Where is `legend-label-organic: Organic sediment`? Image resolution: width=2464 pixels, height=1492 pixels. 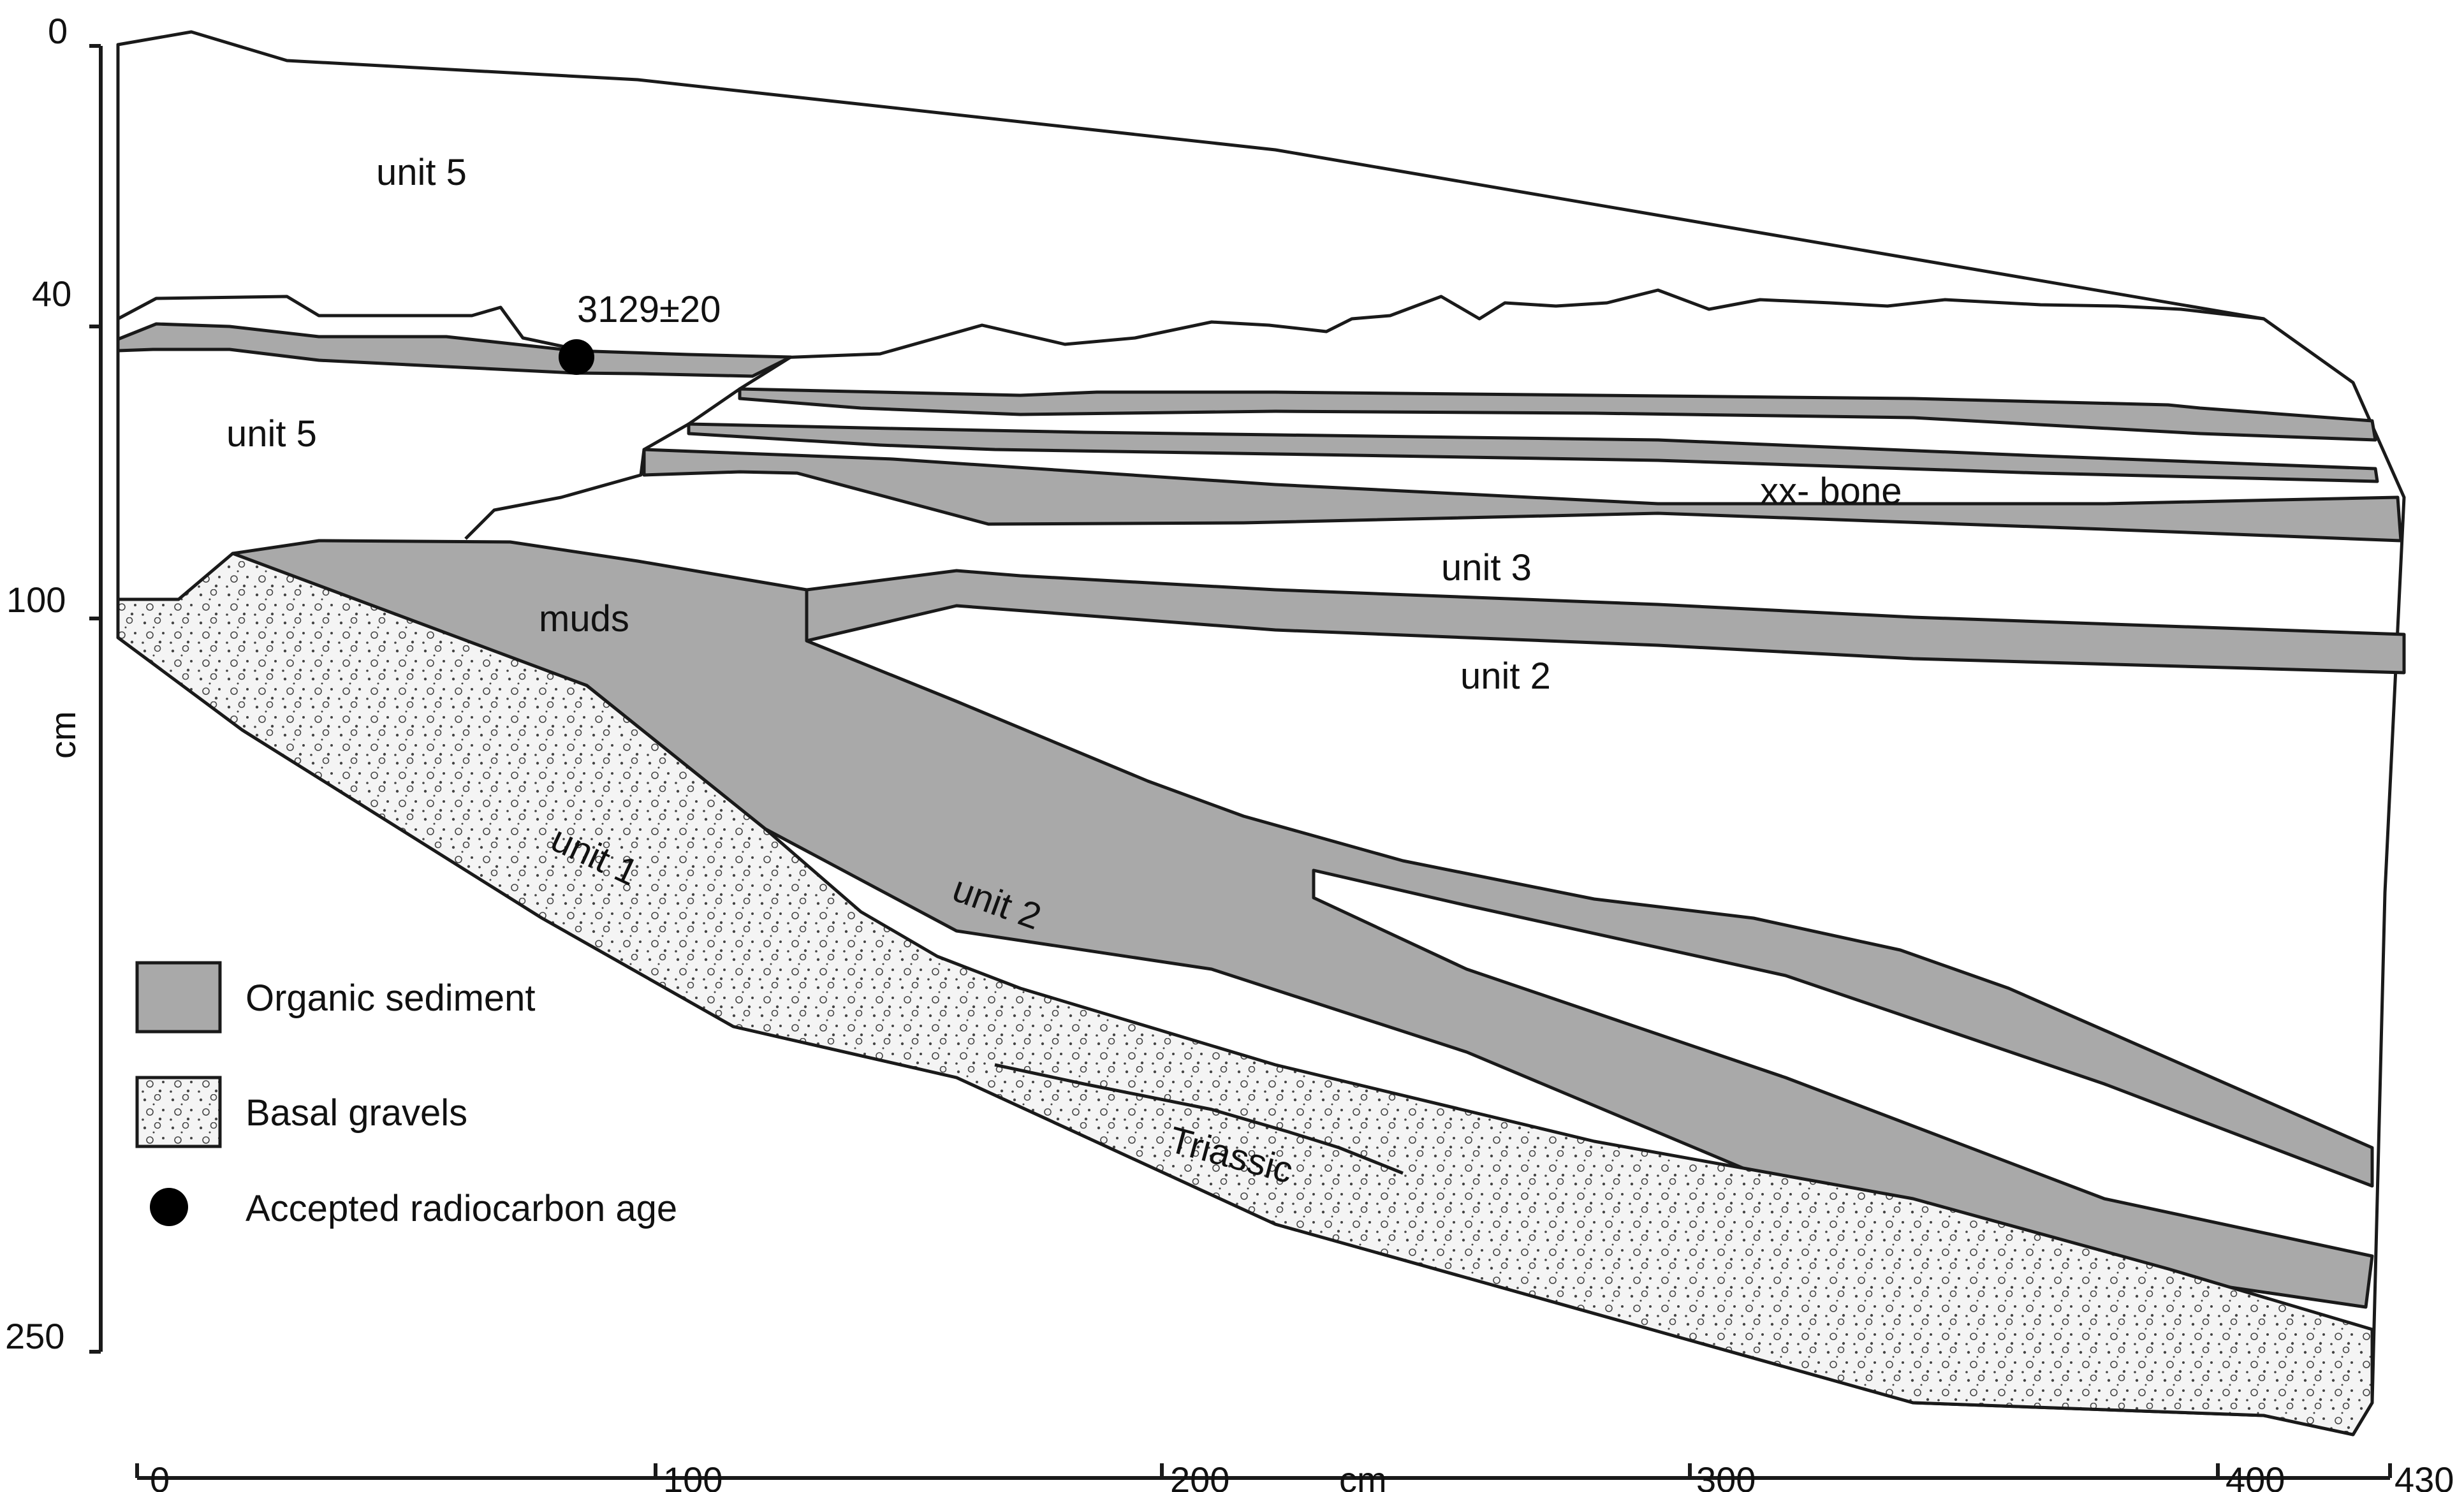
legend-label-organic: Organic sediment is located at coordinates (391, 998).